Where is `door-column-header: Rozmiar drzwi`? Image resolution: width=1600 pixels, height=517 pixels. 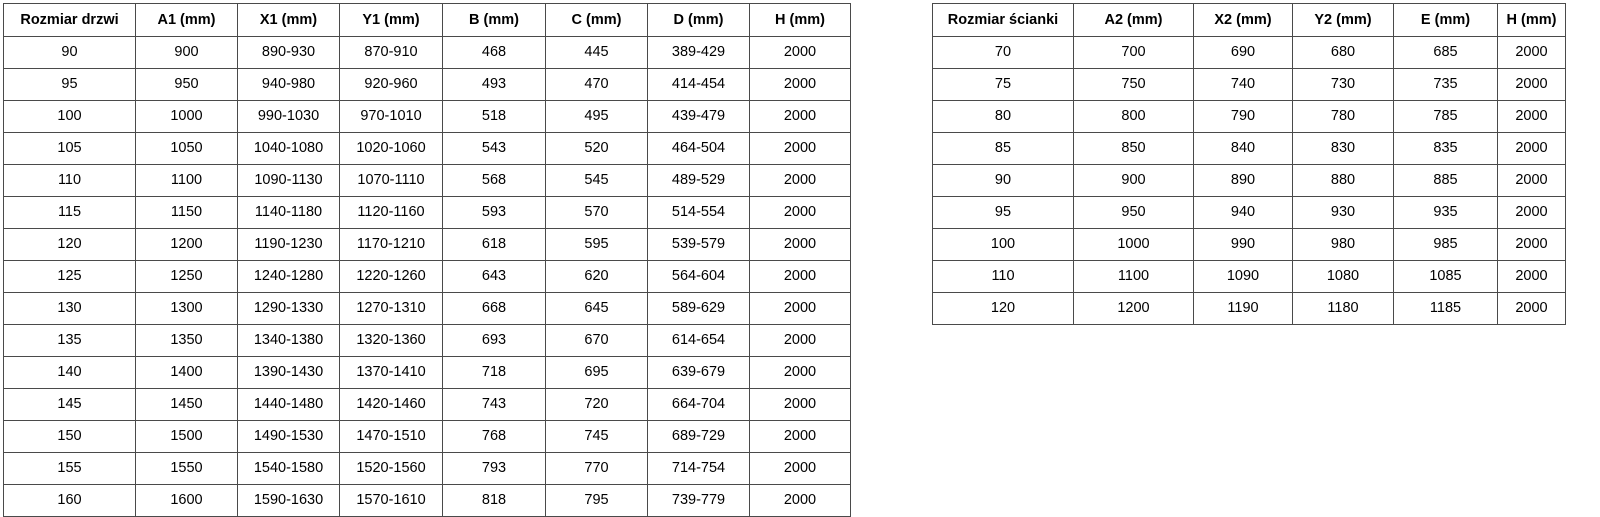 door-column-header: Rozmiar drzwi is located at coordinates (69, 20).